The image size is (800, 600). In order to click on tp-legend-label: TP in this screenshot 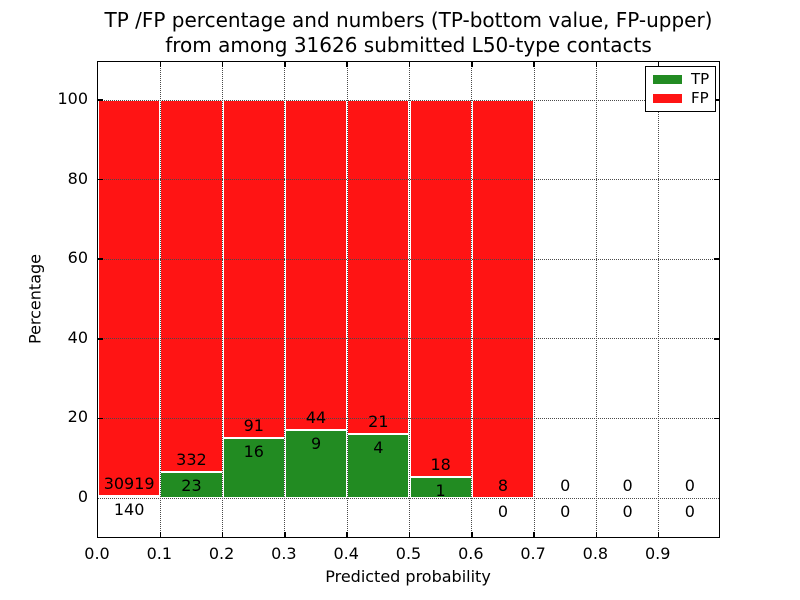, I will do `click(700, 78)`.